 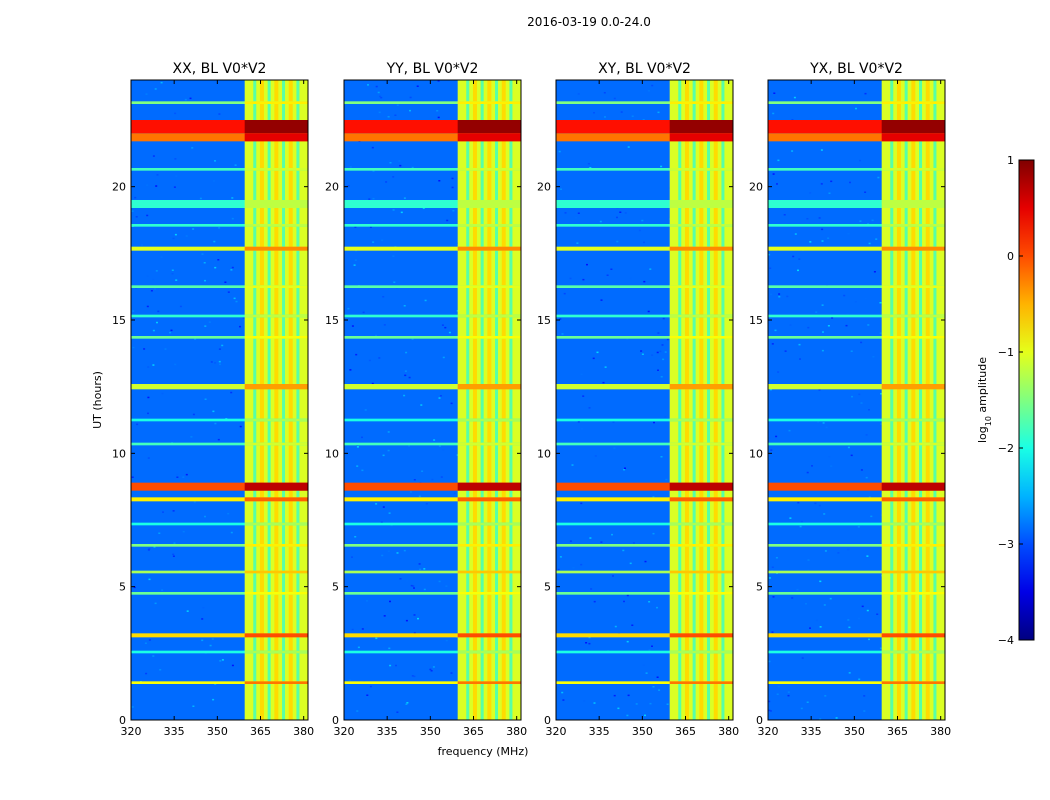 What do you see at coordinates (119, 453) in the screenshot?
I see `y-tick-label: 10` at bounding box center [119, 453].